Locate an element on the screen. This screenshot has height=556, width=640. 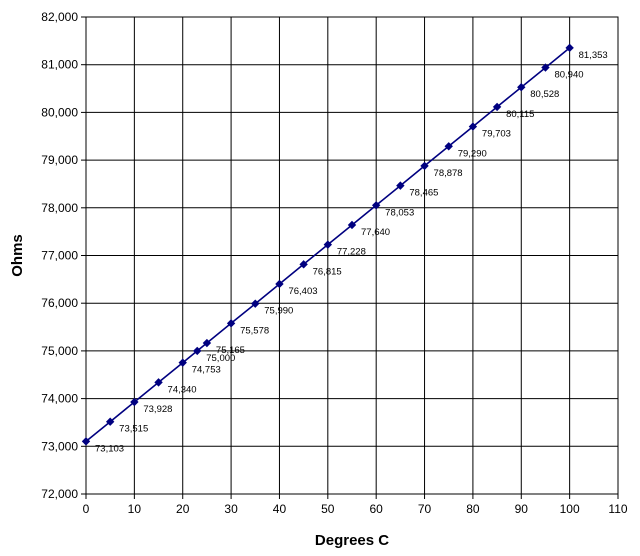
y-tick-label: 78,000 is located at coordinates (59, 208).